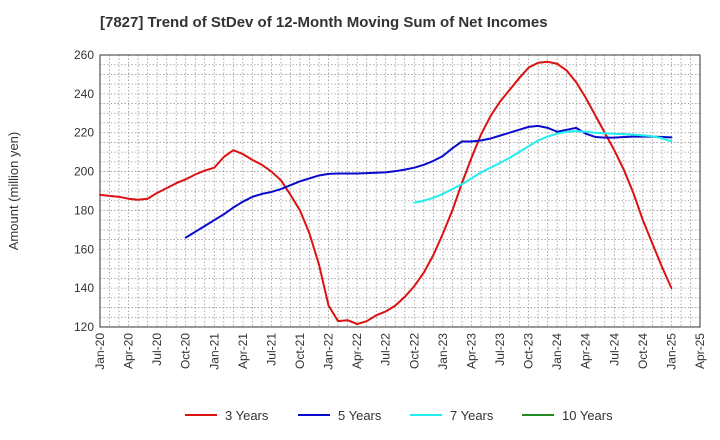 The image size is (720, 440). I want to click on x-tick-label: Oct-20, so click(186, 351).